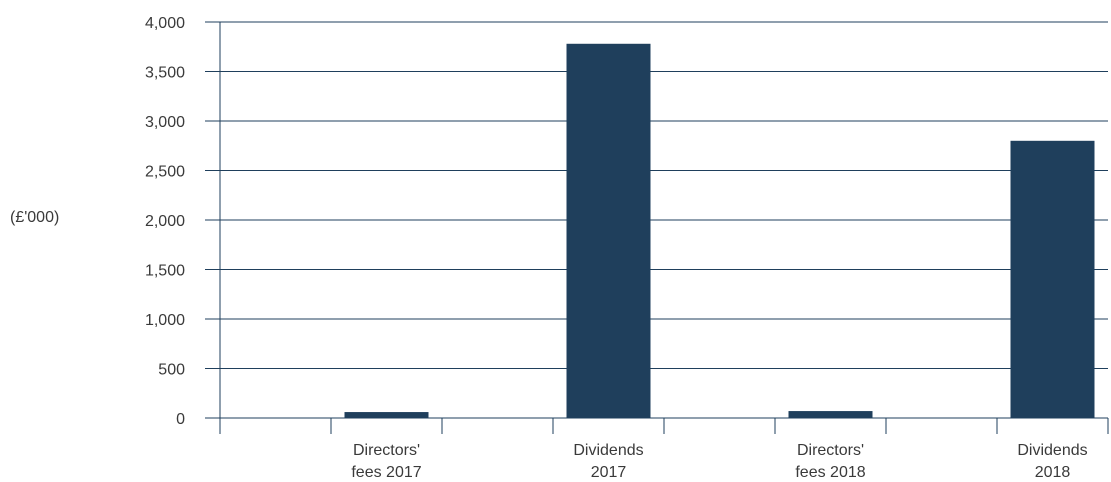 The width and height of the screenshot is (1111, 482). What do you see at coordinates (165, 320) in the screenshot?
I see `y-tick-label: 1,000` at bounding box center [165, 320].